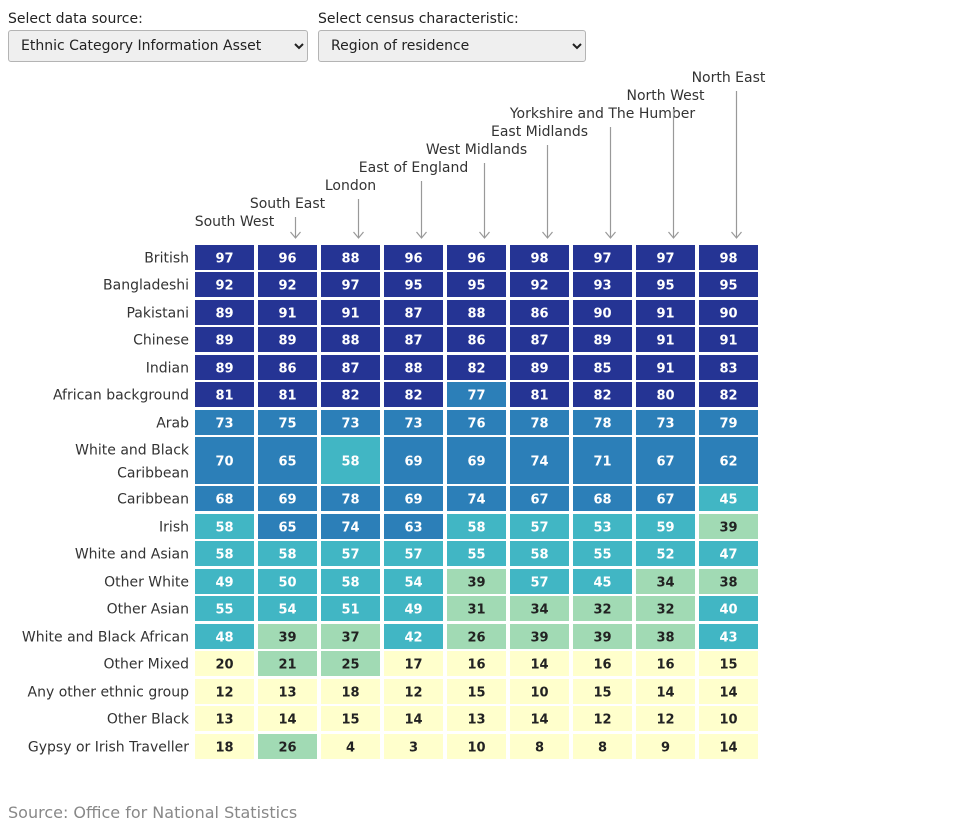  Describe the element at coordinates (476, 610) in the screenshot. I see `cell-value-label: 31` at that location.